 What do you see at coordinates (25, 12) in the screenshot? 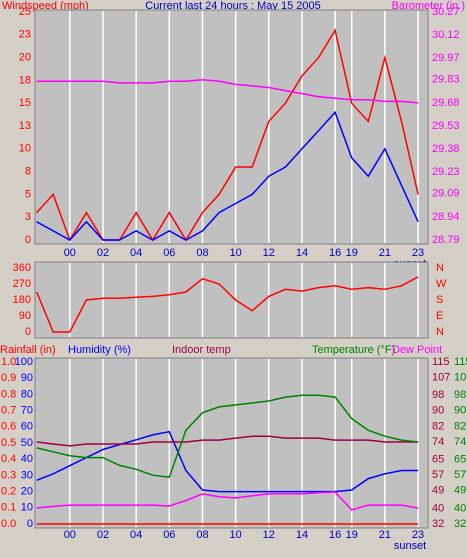
I see `y-tick-label: 25` at bounding box center [25, 12].